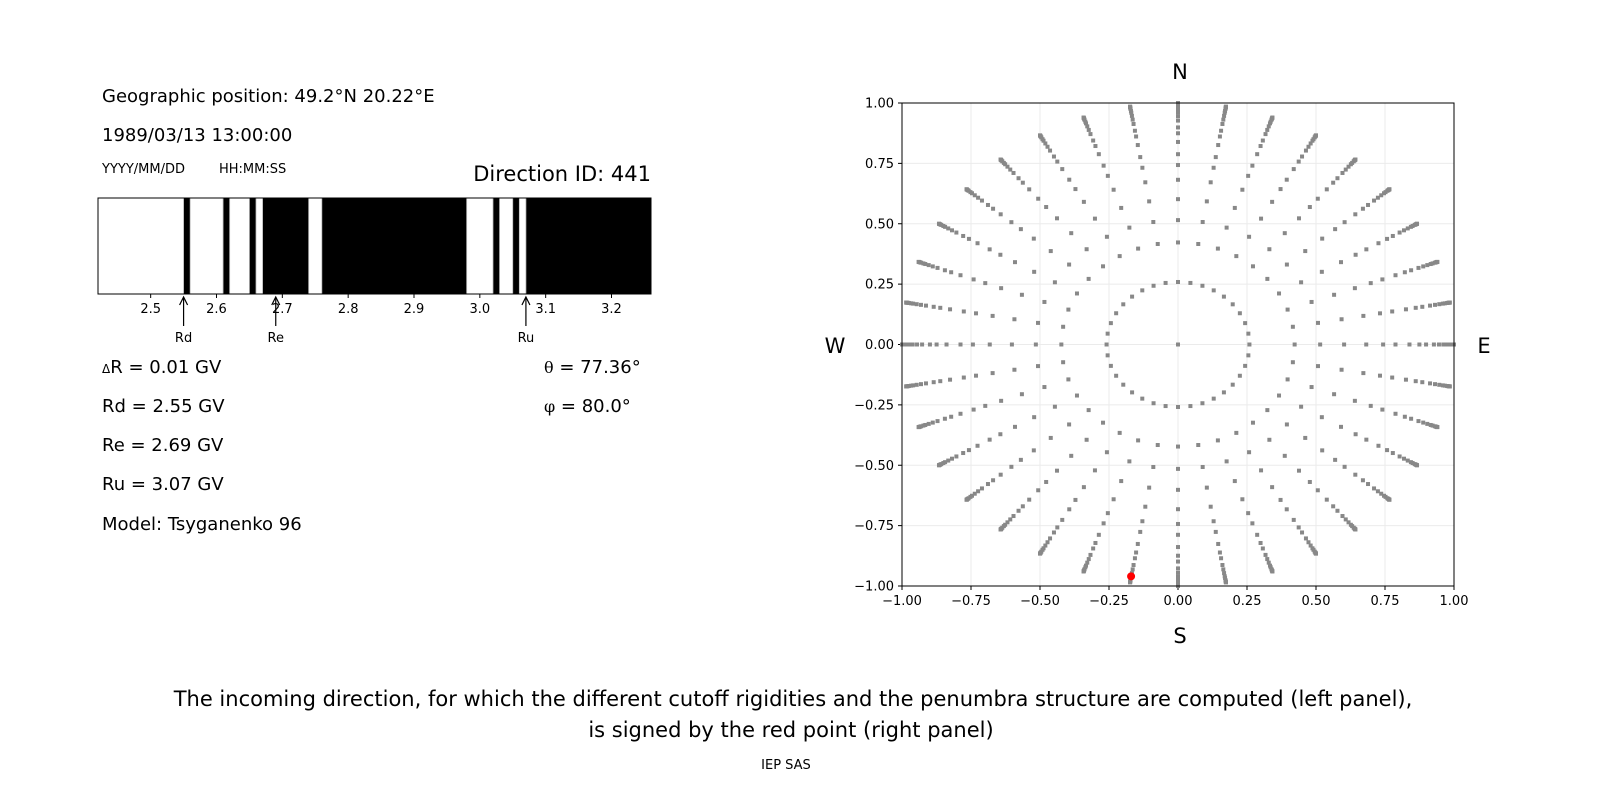 The height and width of the screenshot is (800, 1600). I want to click on compass-south: S, so click(1179, 636).